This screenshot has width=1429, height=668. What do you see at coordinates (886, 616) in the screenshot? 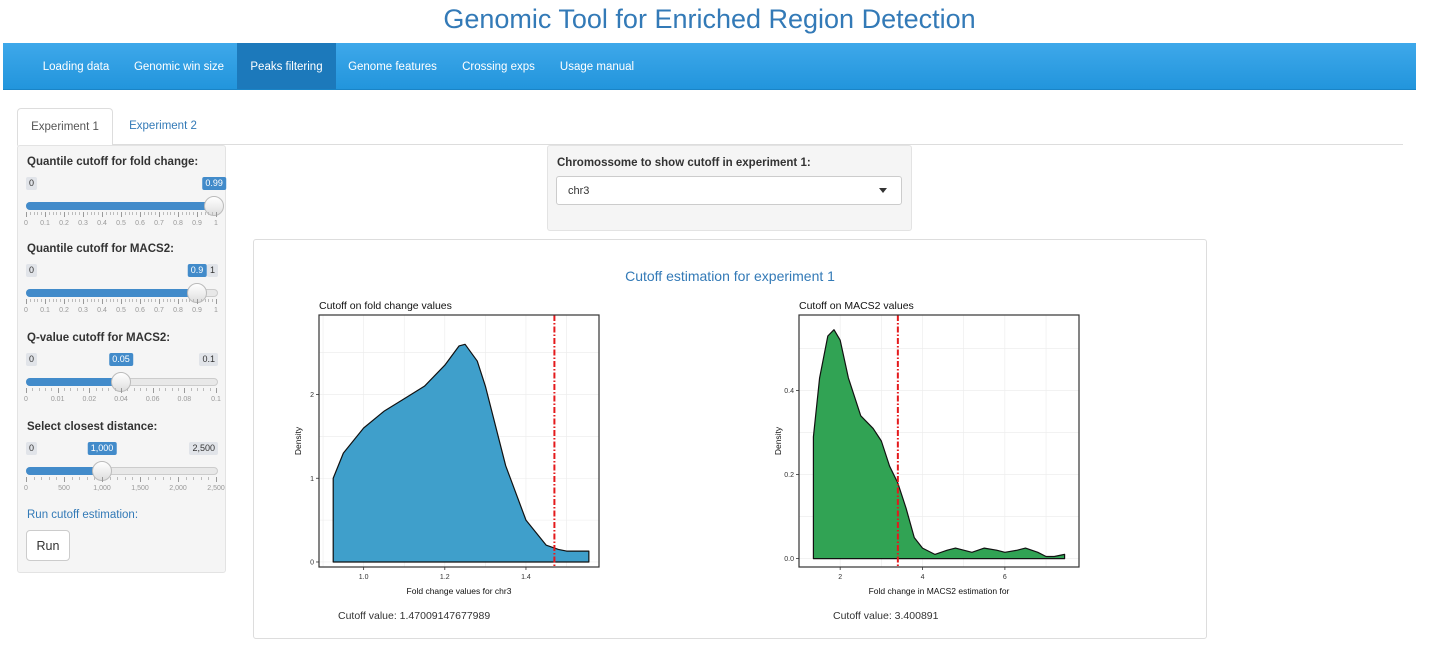
I see `macs2-cutoff-value: Cutoff value: 3.400891` at bounding box center [886, 616].